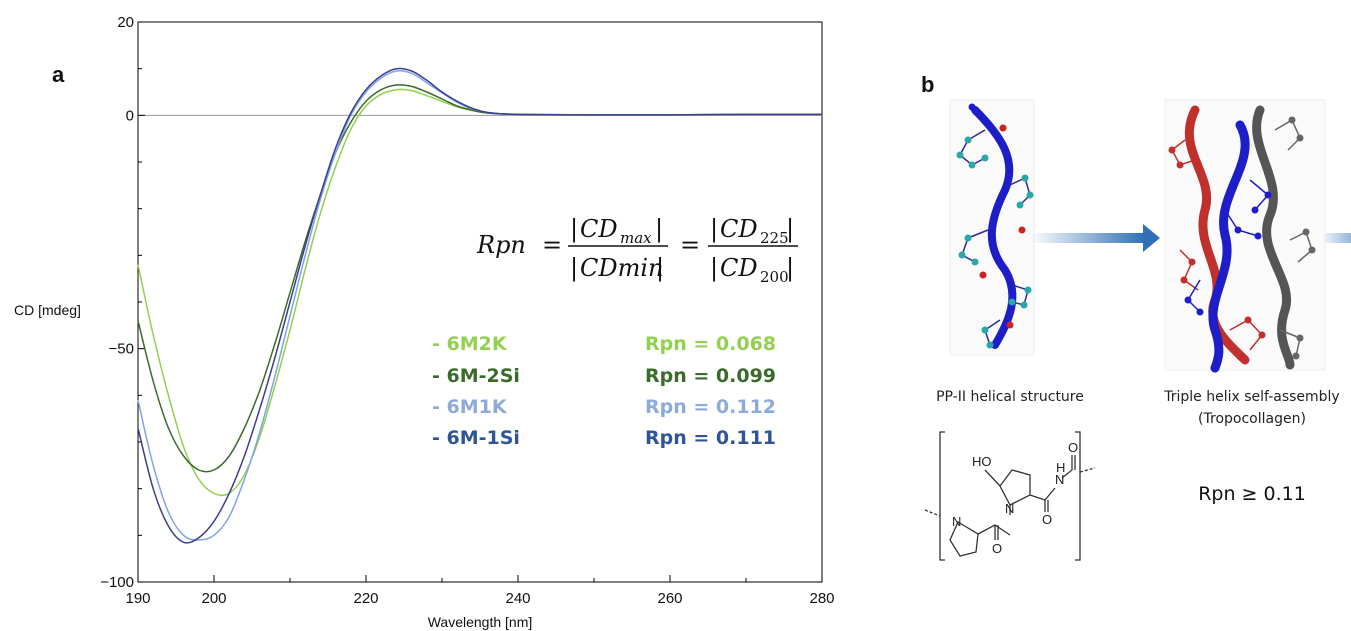 The image size is (1351, 631). I want to click on chem-label-o1: O, so click(997, 548).